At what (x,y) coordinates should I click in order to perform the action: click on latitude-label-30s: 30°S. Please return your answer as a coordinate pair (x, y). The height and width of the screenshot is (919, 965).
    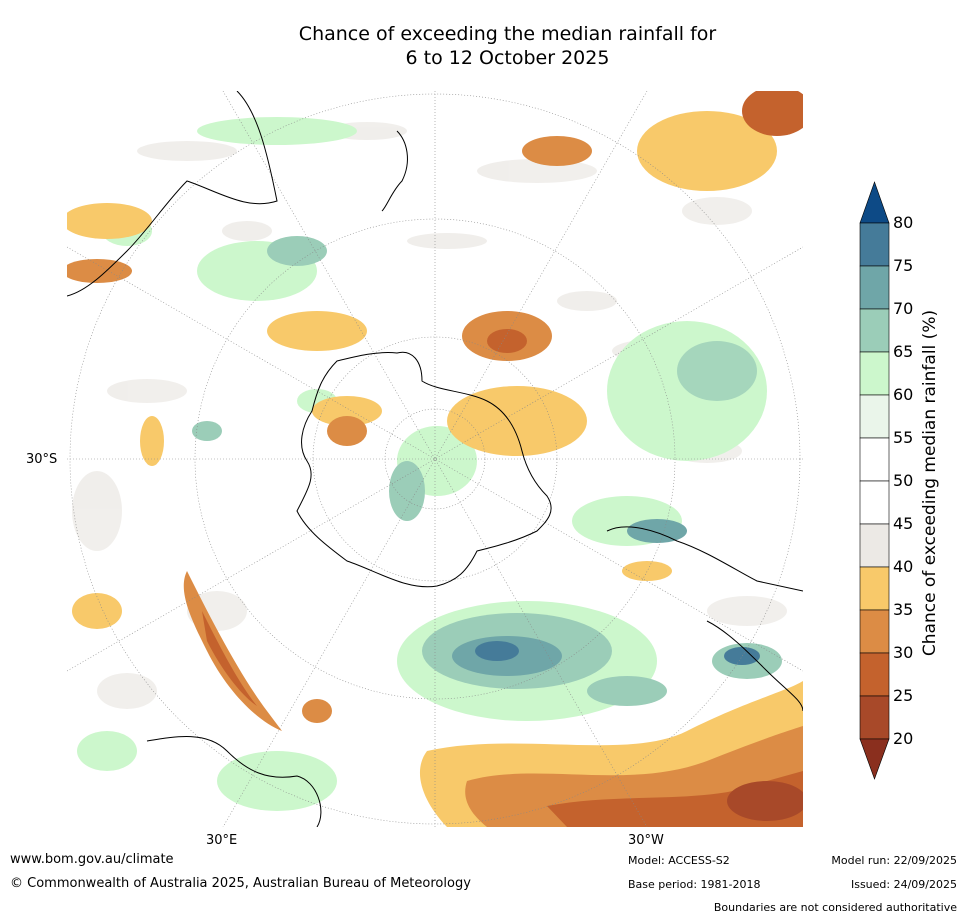
    Looking at the image, I should click on (42, 459).